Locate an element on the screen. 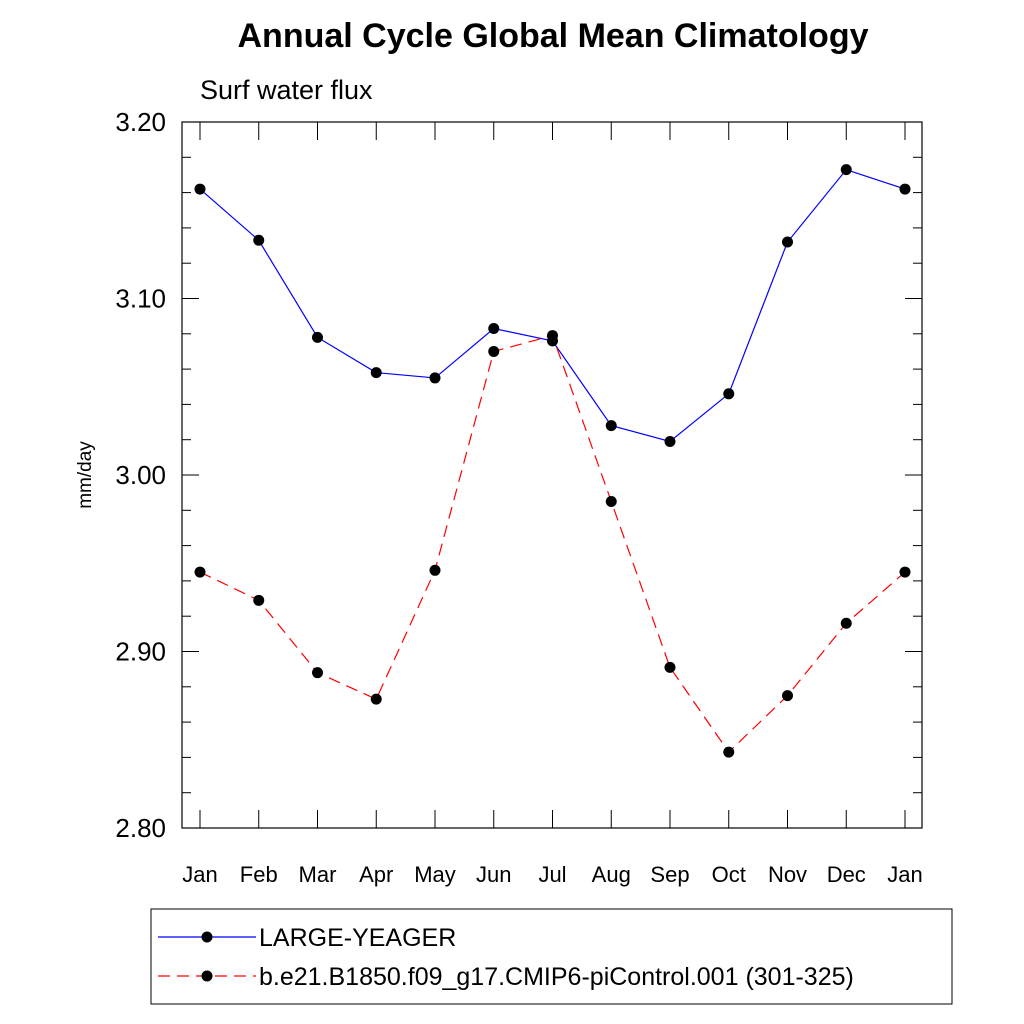  y-axis-tick-labels: 2.80 2.90 3.00 3.10 3.20 is located at coordinates (140, 475).